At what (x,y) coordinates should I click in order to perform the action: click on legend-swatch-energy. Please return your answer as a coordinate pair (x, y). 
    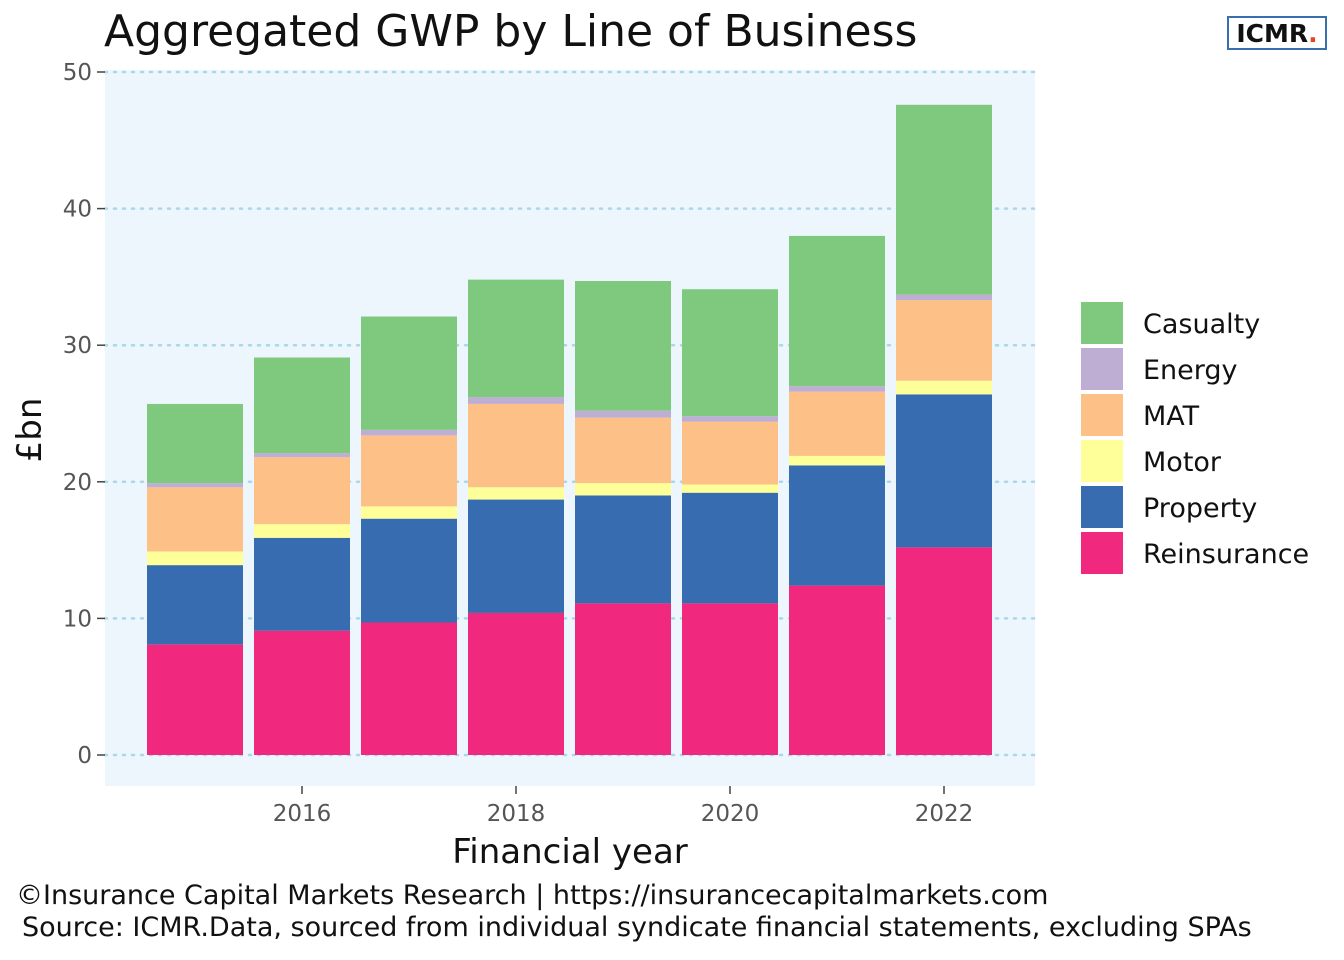
    Looking at the image, I should click on (1102, 369).